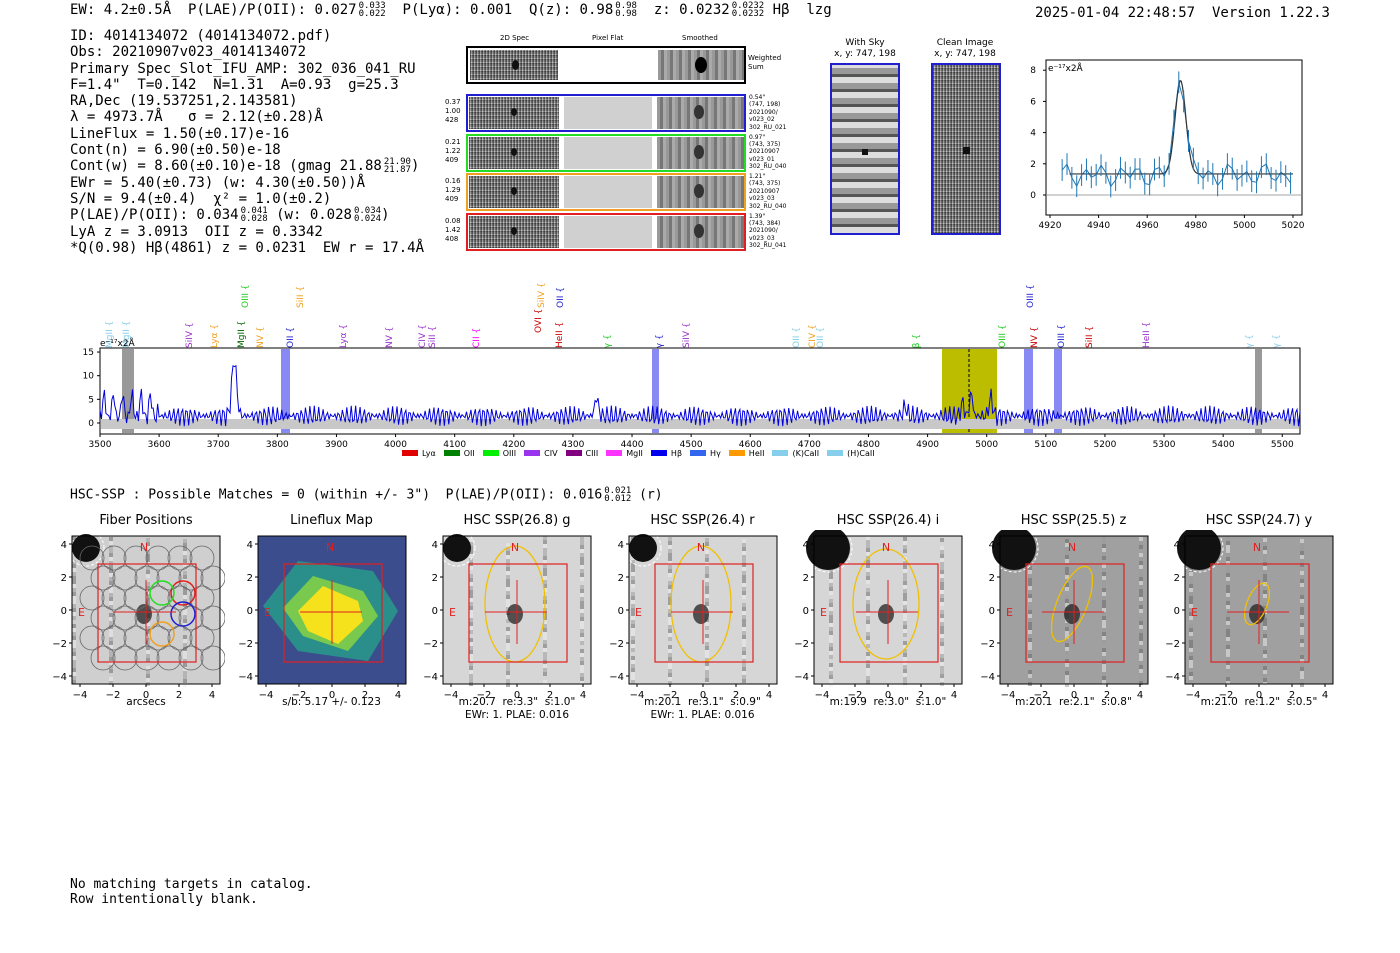 The height and width of the screenshot is (953, 1400). Describe the element at coordinates (183, 593) in the screenshot. I see `fiber-red` at that location.